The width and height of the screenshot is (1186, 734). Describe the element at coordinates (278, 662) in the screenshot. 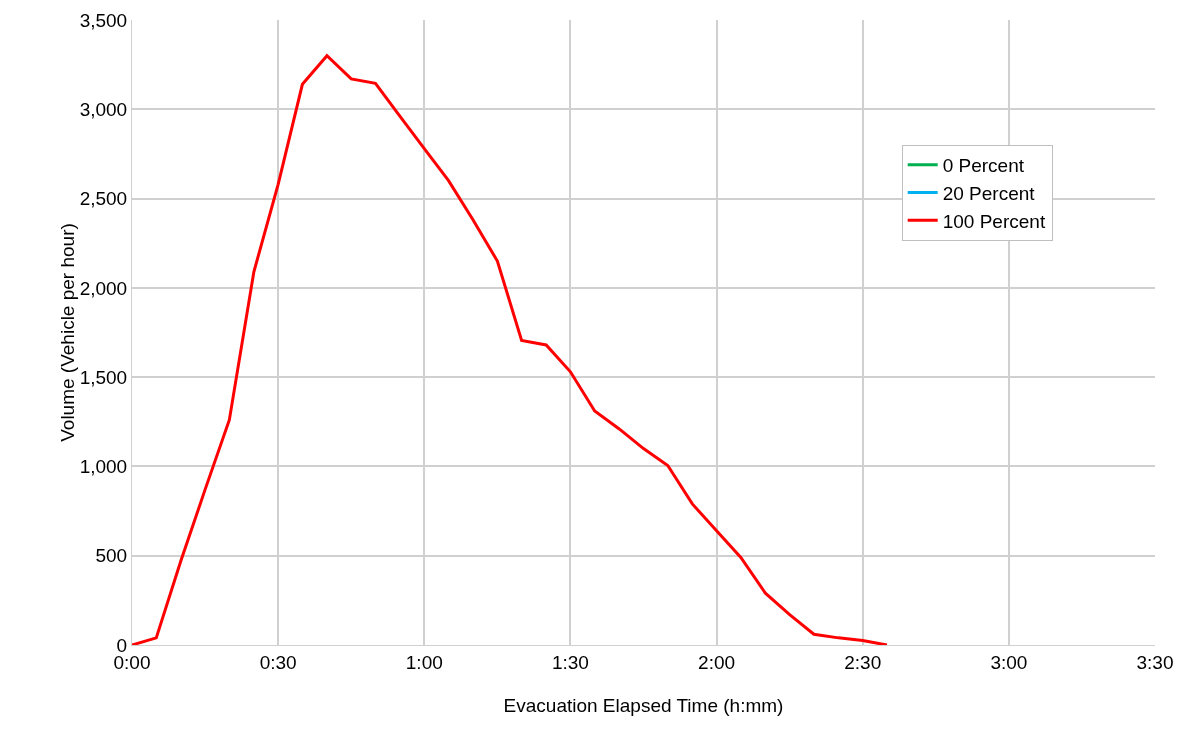

I see `x-tick-label: 0:30` at that location.